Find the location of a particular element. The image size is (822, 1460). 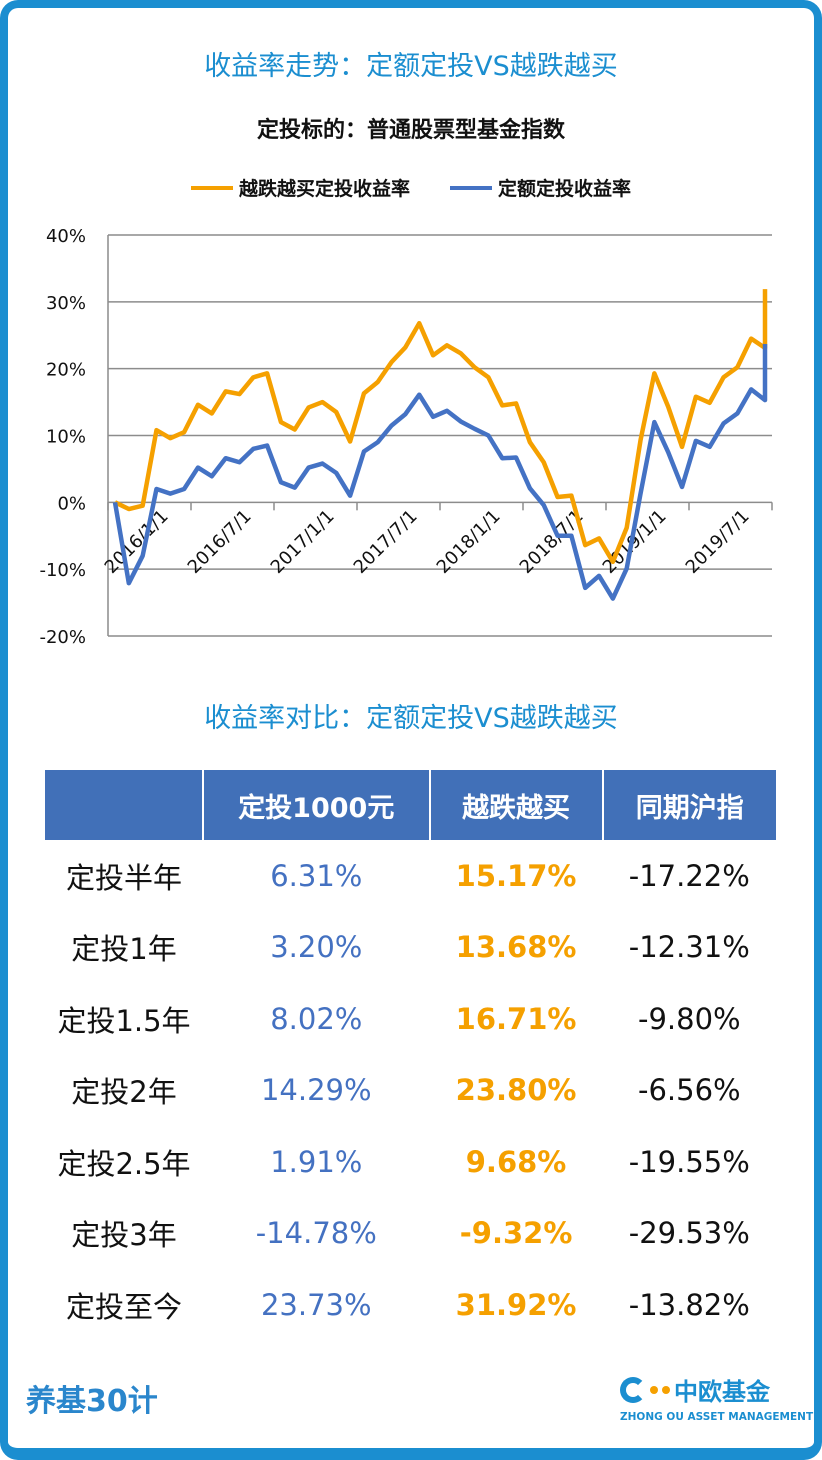

zhongou-logo: 中欧基金 ZHONG OU ASSET MANAGEMENT is located at coordinates (716, 1397).